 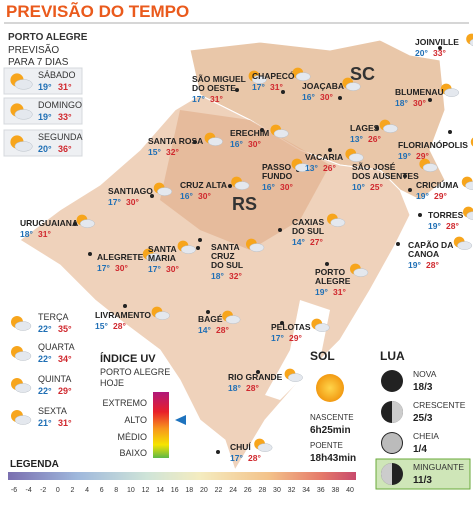 I want to click on uv-level: BAIXO, so click(x=133, y=453).